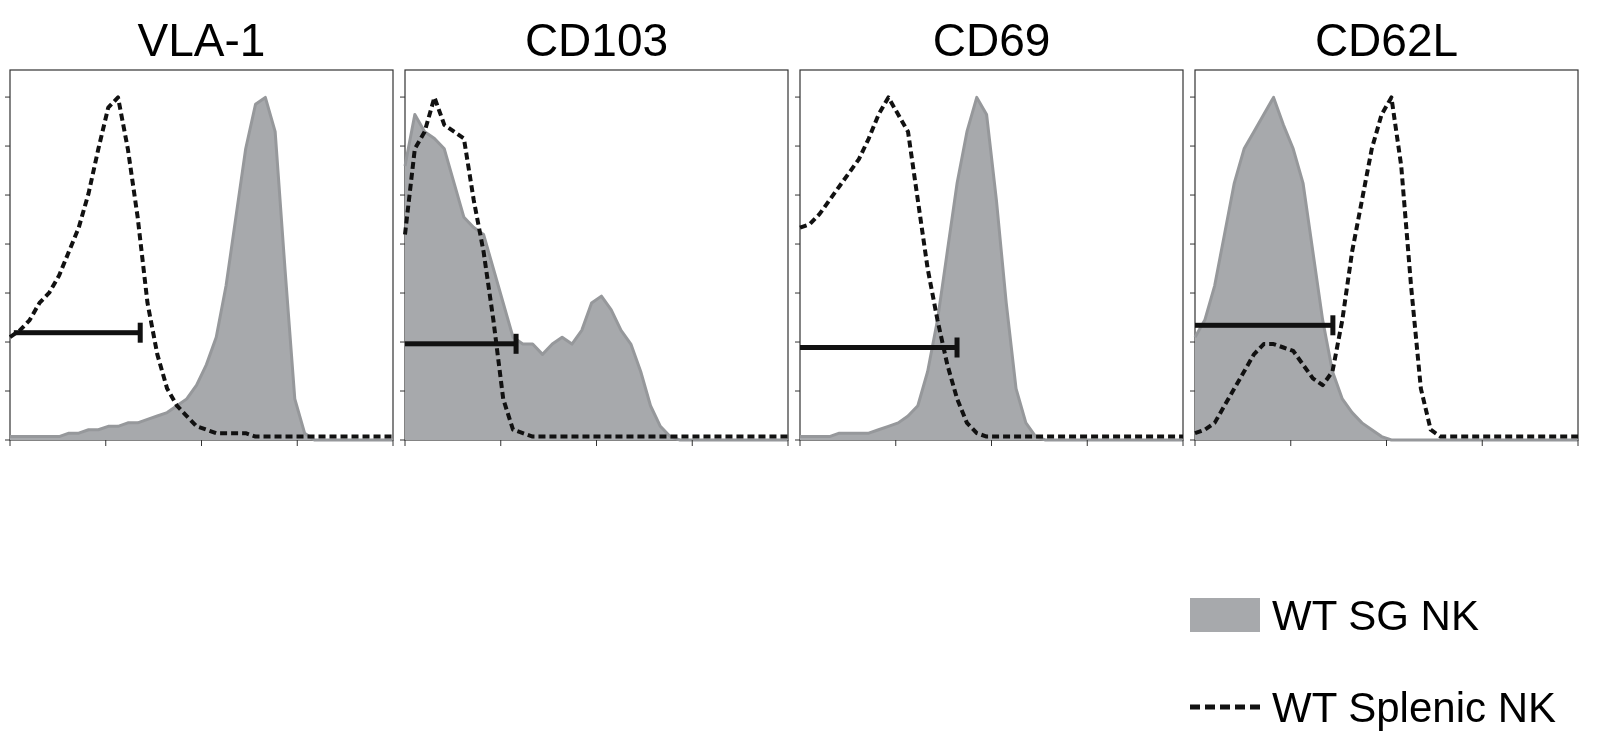 The width and height of the screenshot is (1610, 751). I want to click on chart-title: CD69, so click(991, 40).